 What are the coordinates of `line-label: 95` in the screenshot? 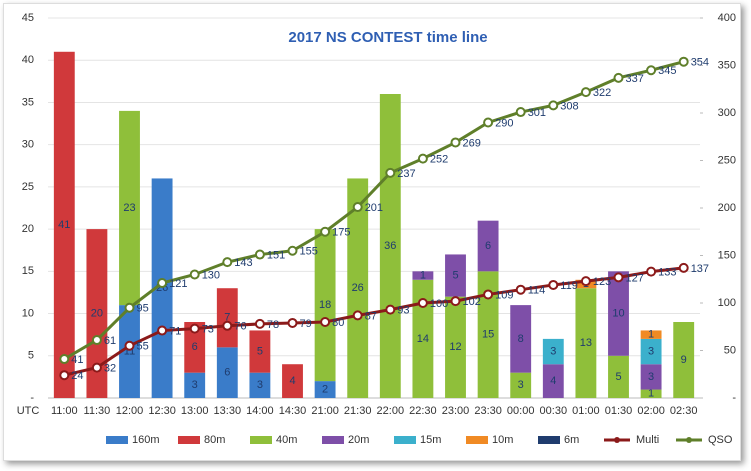 It's located at (143, 309).